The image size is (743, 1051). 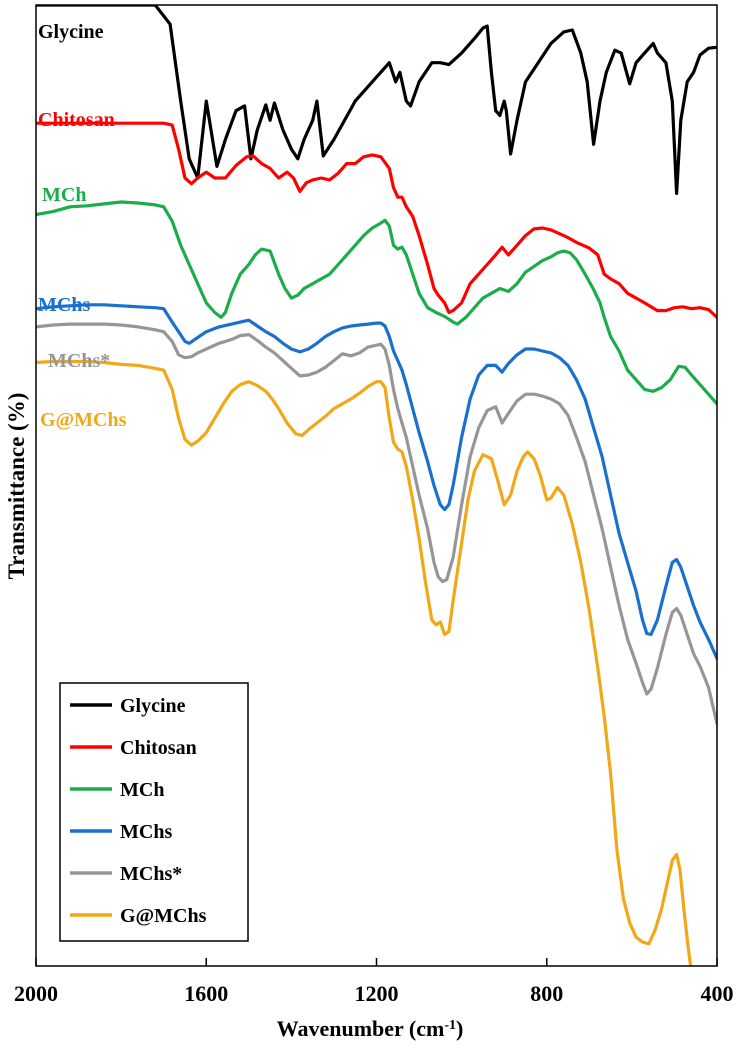 I want to click on legend-item-mchs: MChs, so click(x=121, y=832).